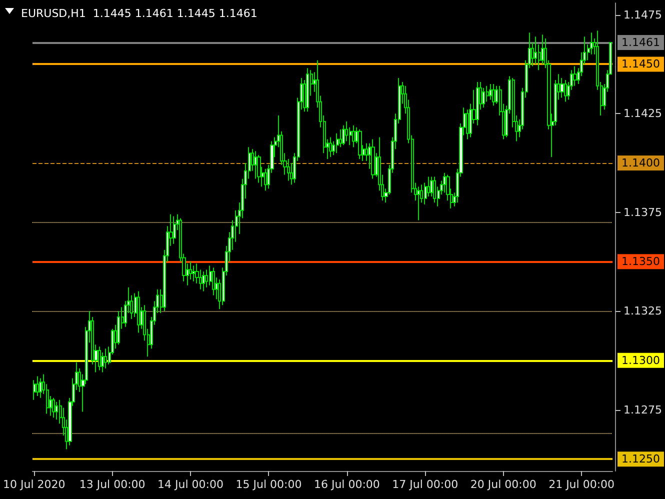  Describe the element at coordinates (641, 42) in the screenshot. I see `ref-line-label: 1.1461` at that location.